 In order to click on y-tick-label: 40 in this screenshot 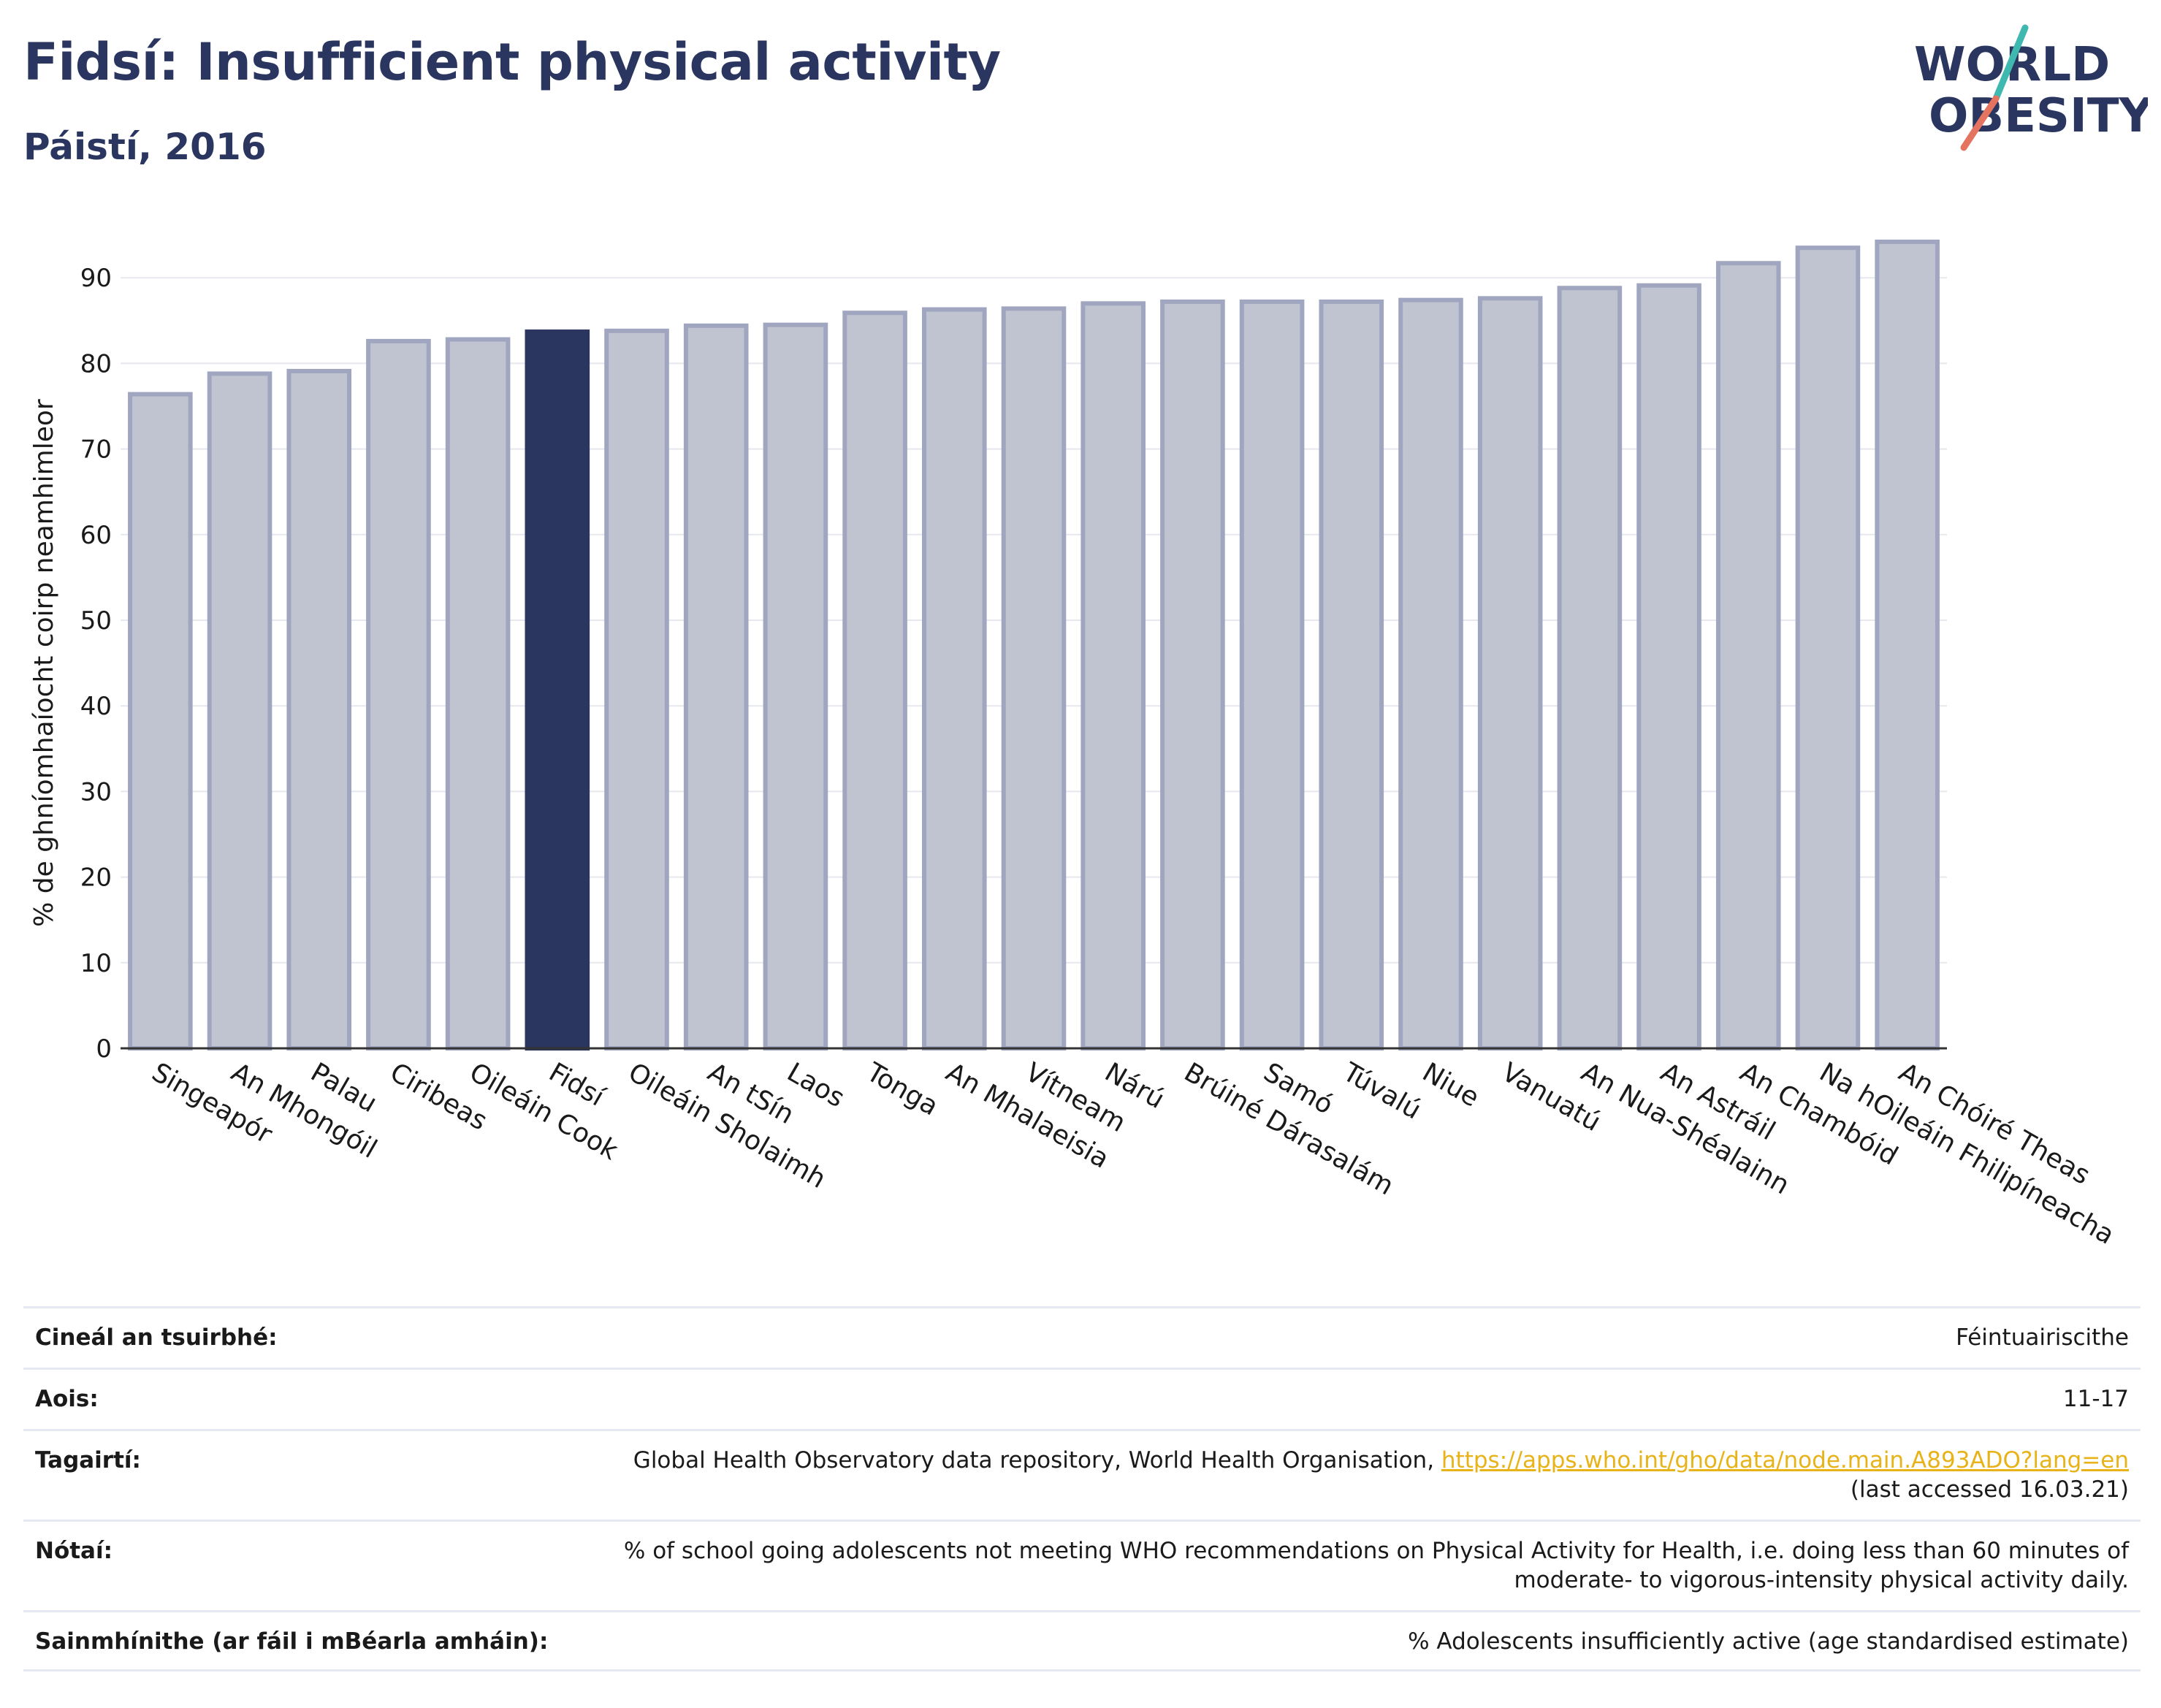, I will do `click(96, 706)`.